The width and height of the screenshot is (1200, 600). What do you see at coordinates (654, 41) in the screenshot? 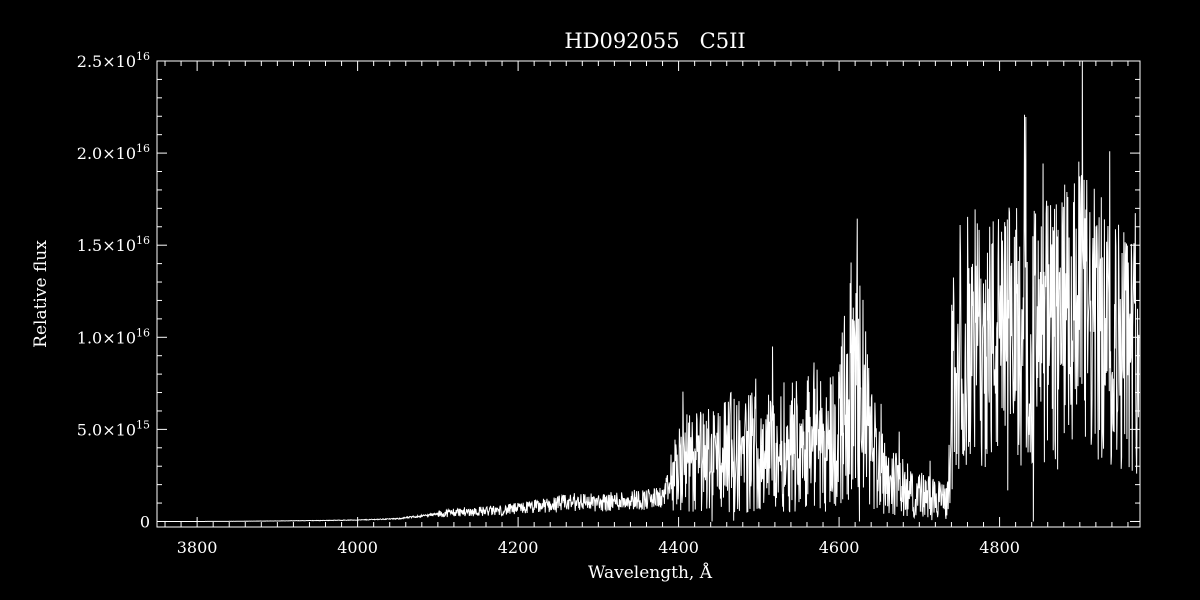
I see `chart-title: HD092055 C5II` at bounding box center [654, 41].